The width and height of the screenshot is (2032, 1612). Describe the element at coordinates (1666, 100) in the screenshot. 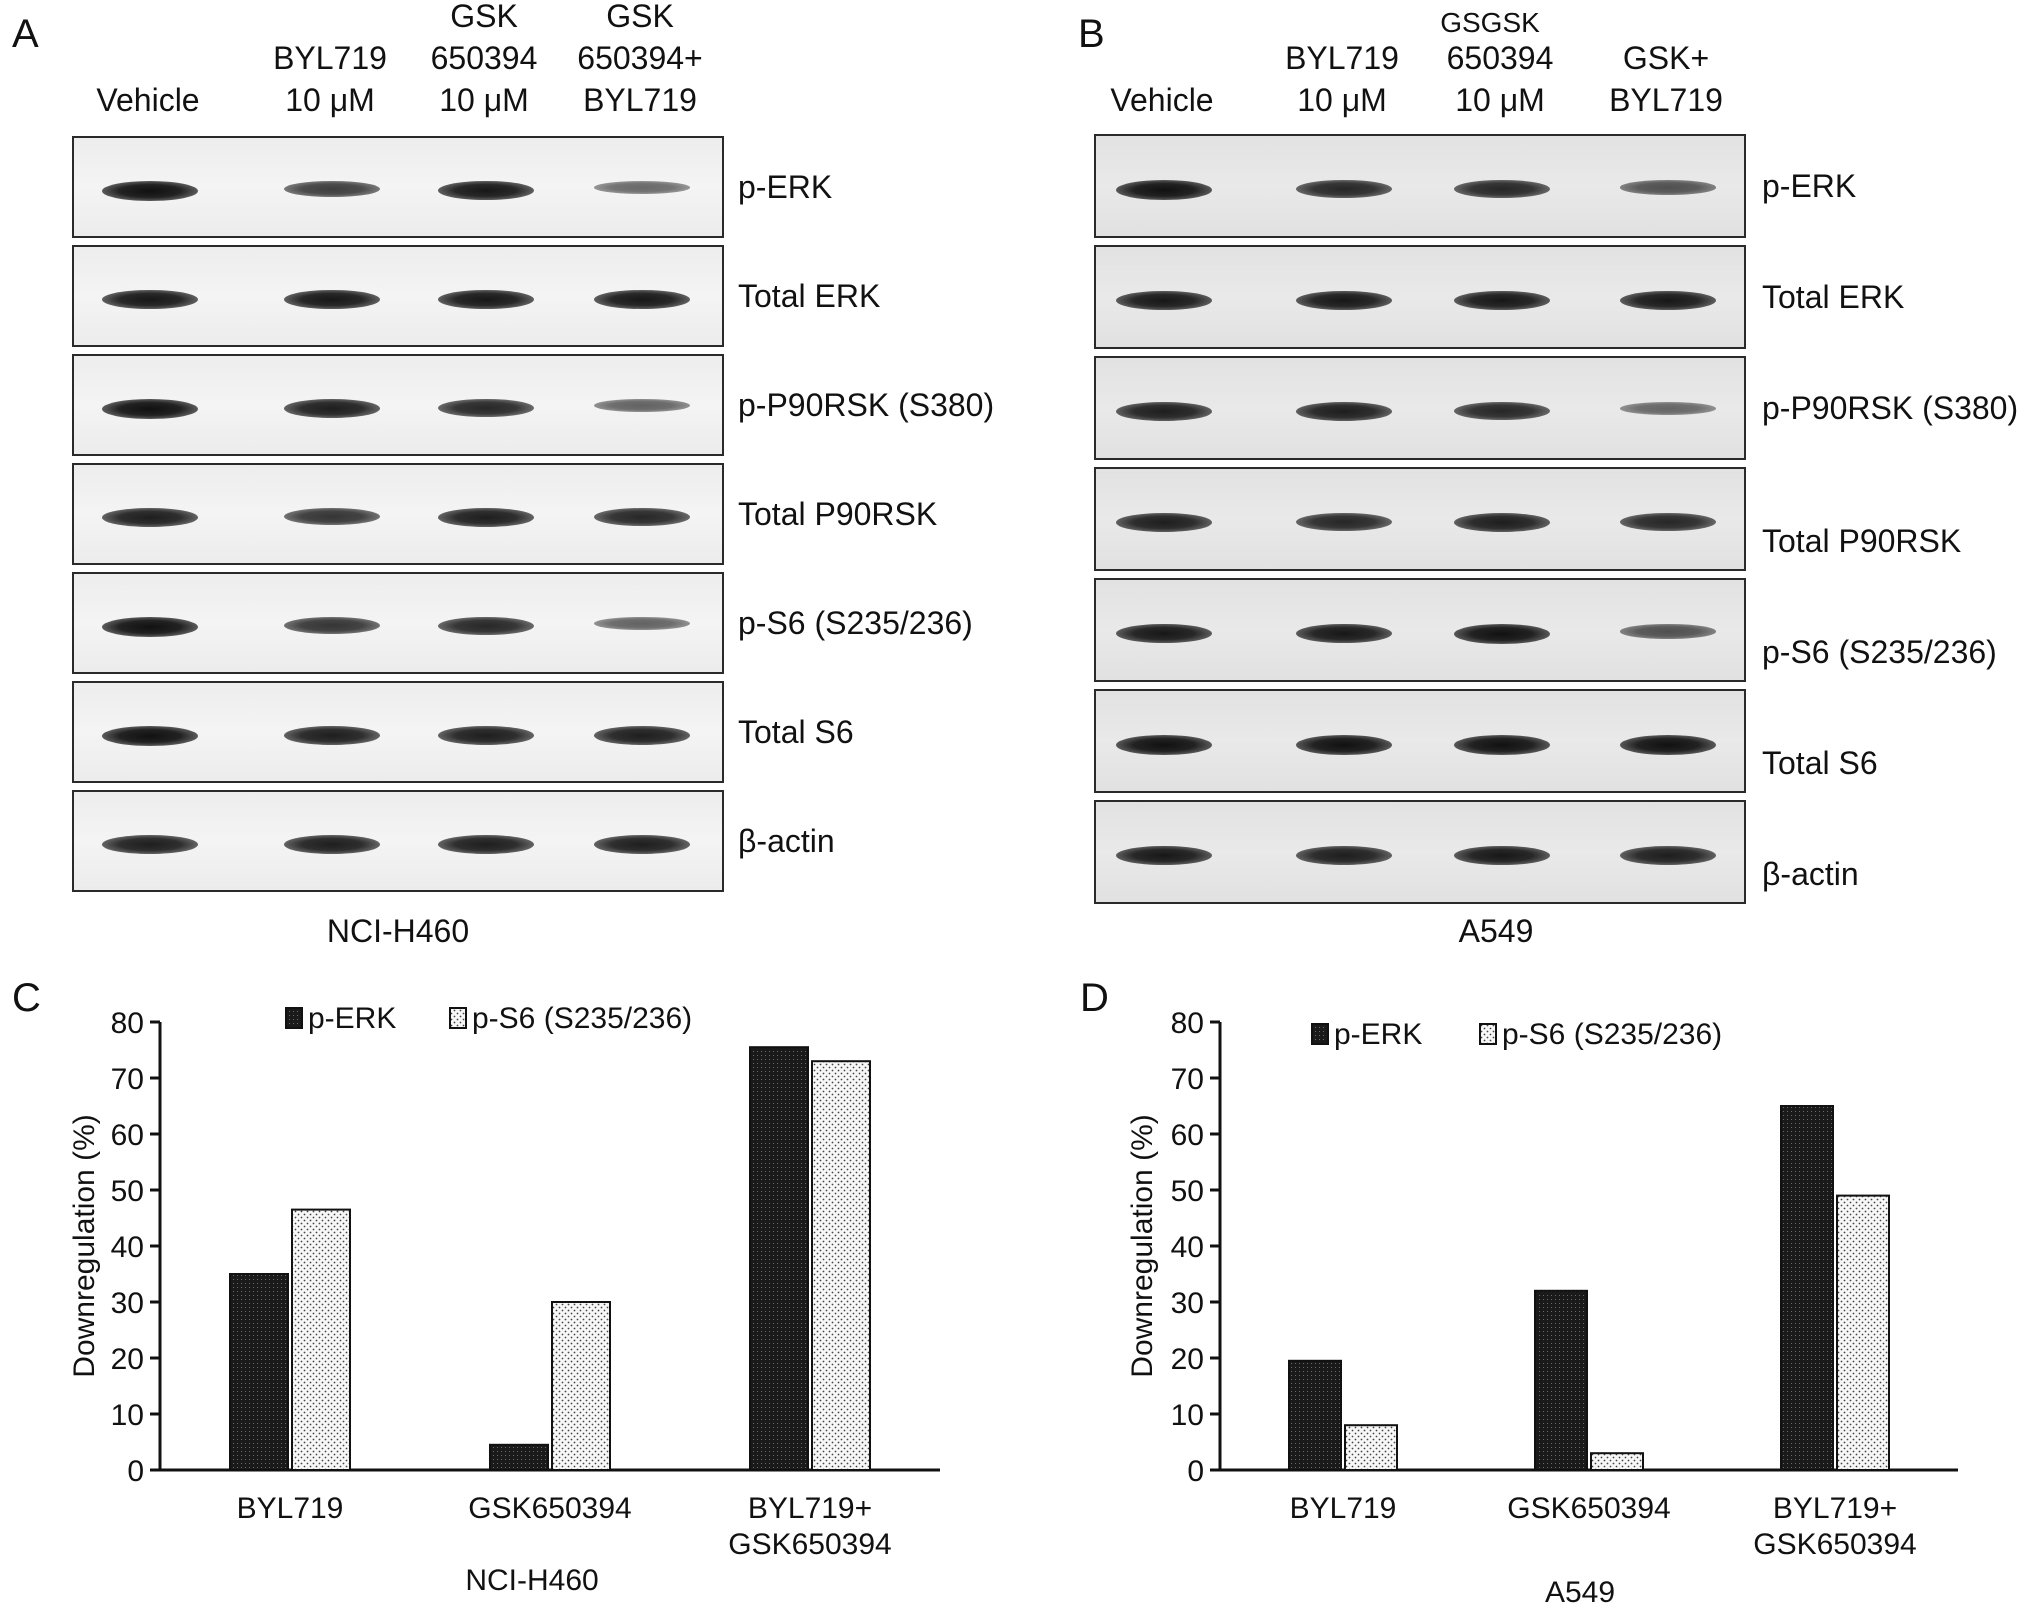

I see `lane-header-4-line-2: BYL719` at that location.